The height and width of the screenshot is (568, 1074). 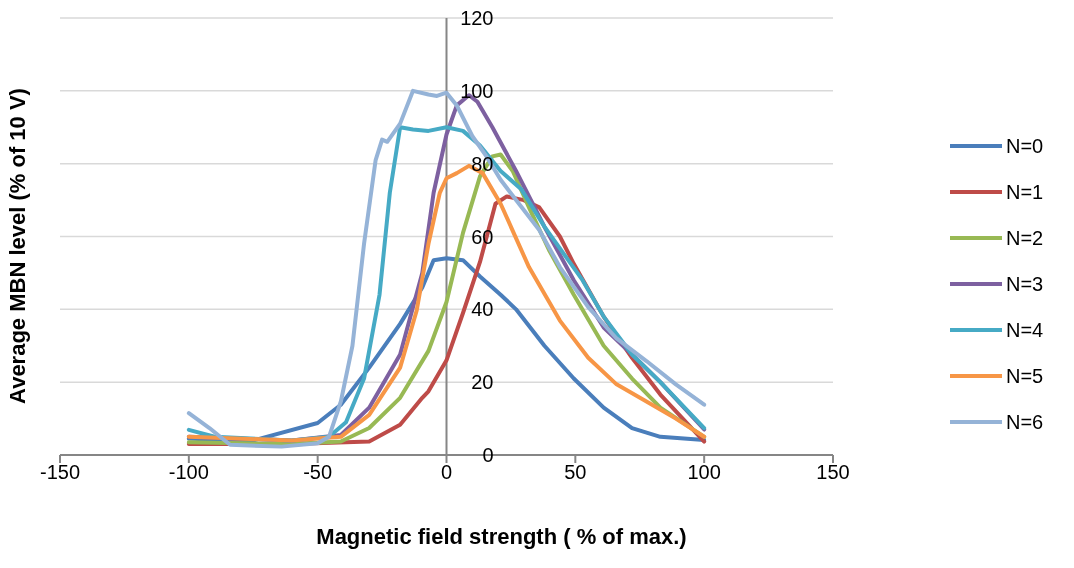 What do you see at coordinates (833, 472) in the screenshot?
I see `x-tick-label: 150` at bounding box center [833, 472].